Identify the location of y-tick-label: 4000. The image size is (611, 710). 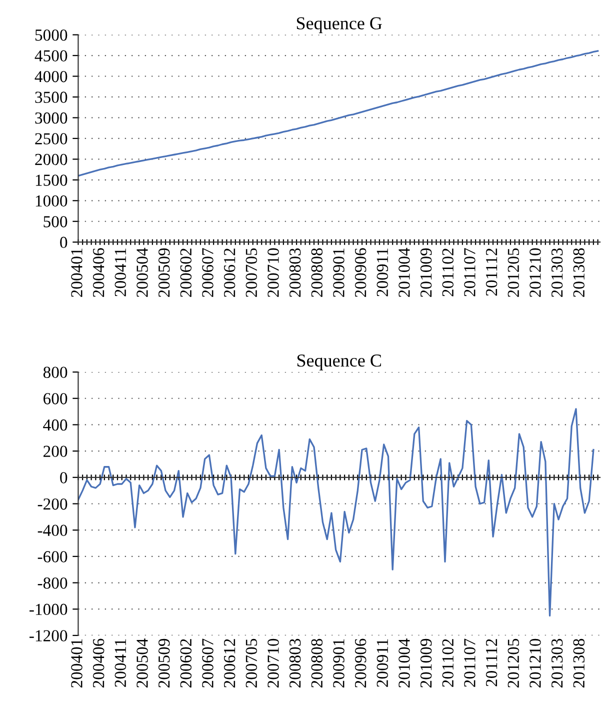
(51, 76).